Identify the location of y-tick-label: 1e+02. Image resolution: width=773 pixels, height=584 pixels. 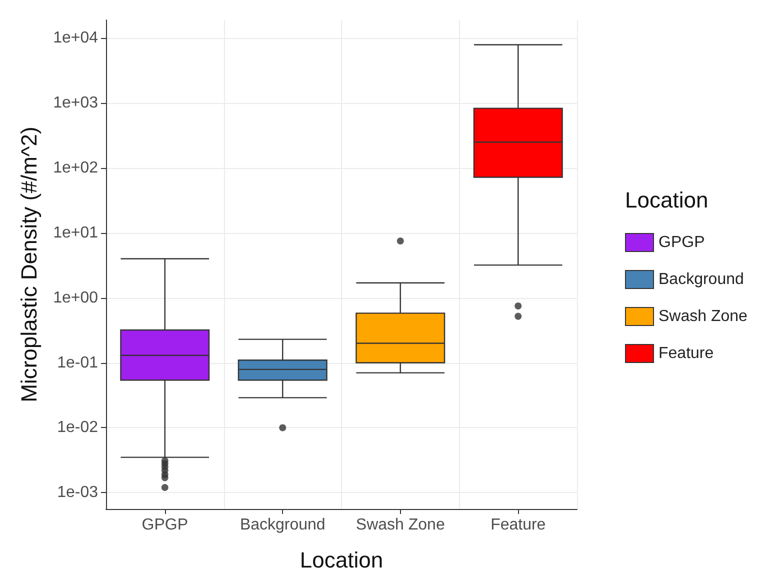
(75, 167).